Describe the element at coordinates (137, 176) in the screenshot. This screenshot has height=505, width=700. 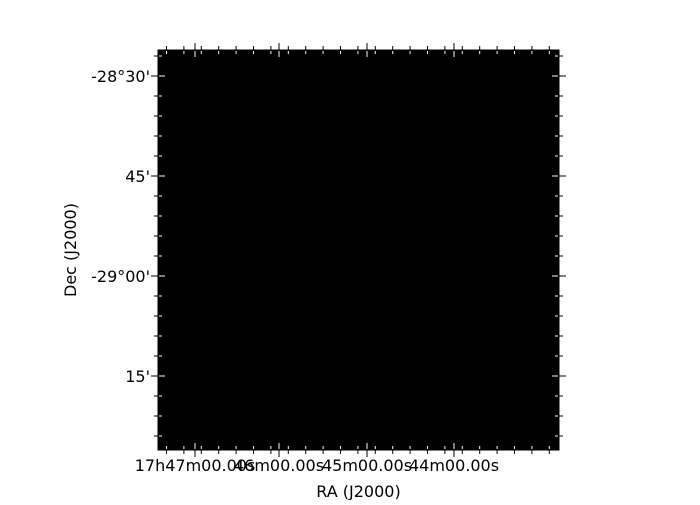
I see `y-tick-label: 45'` at that location.